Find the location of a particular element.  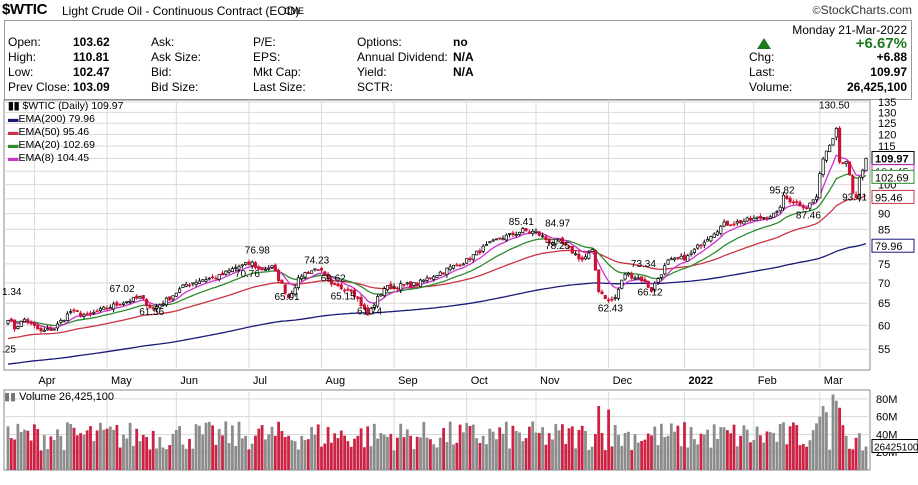

price-annotation: 87.46 is located at coordinates (808, 216).